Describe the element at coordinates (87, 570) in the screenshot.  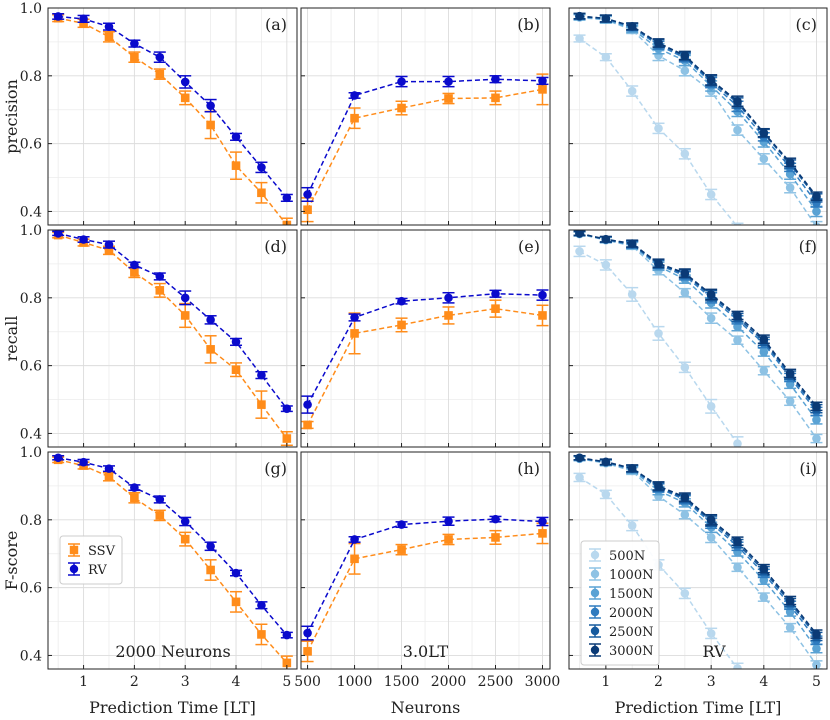
I see `legend-item: RV` at that location.